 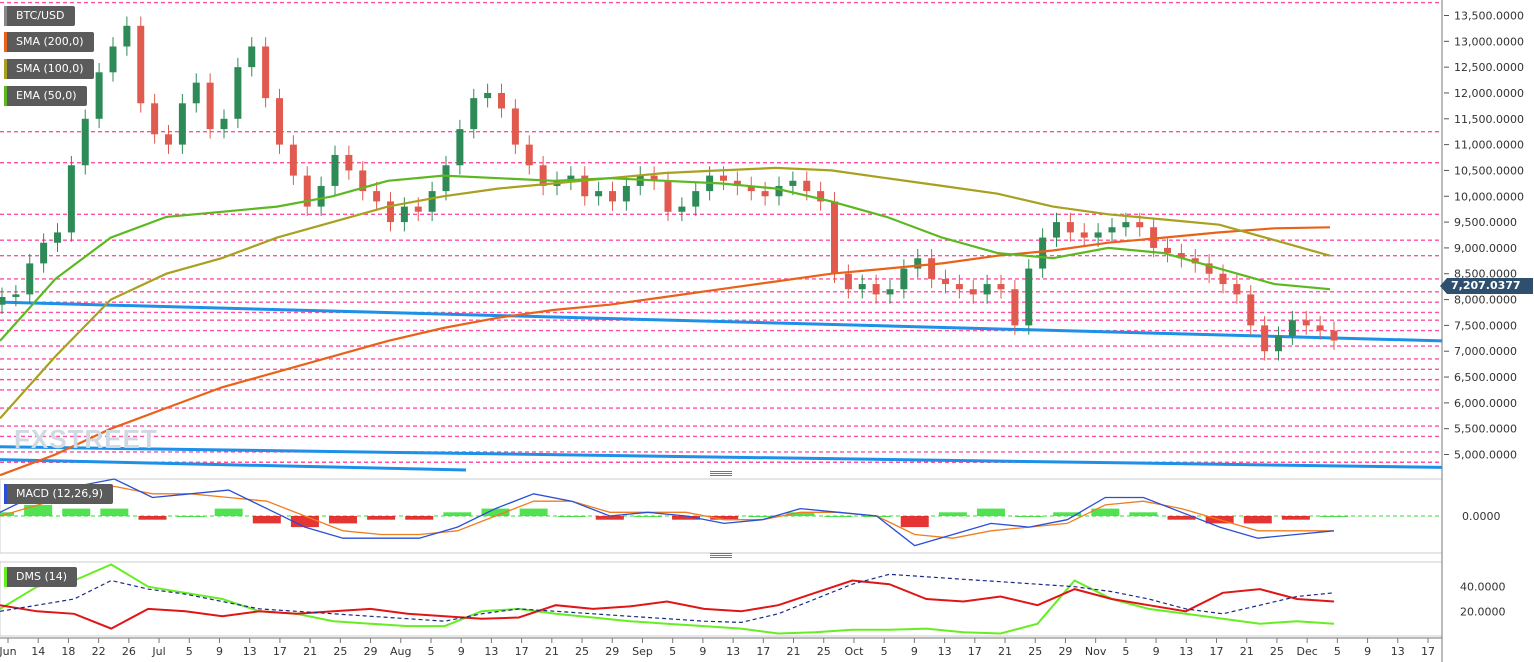 What do you see at coordinates (1485, 248) in the screenshot?
I see `price-tick-label: 9,000.0000` at bounding box center [1485, 248].